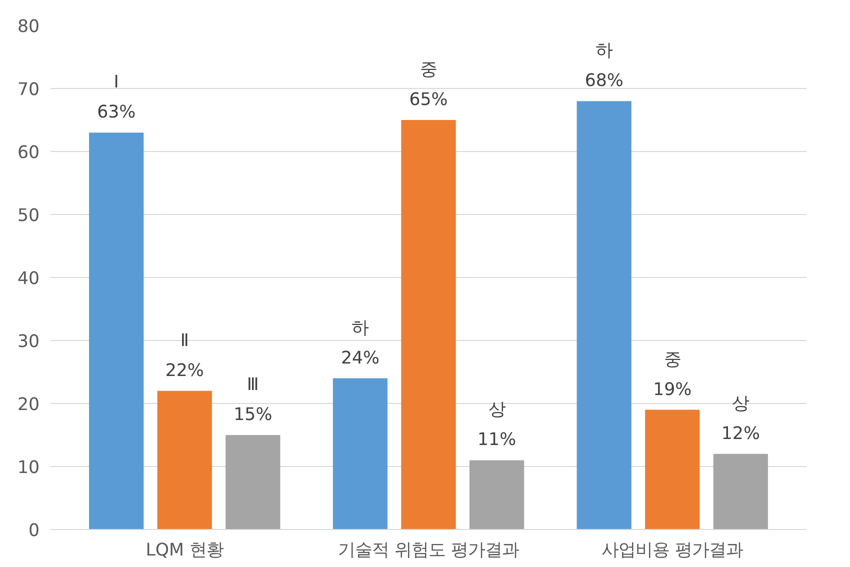 The width and height of the screenshot is (850, 567). I want to click on y-tick-label: 50, so click(28, 216).